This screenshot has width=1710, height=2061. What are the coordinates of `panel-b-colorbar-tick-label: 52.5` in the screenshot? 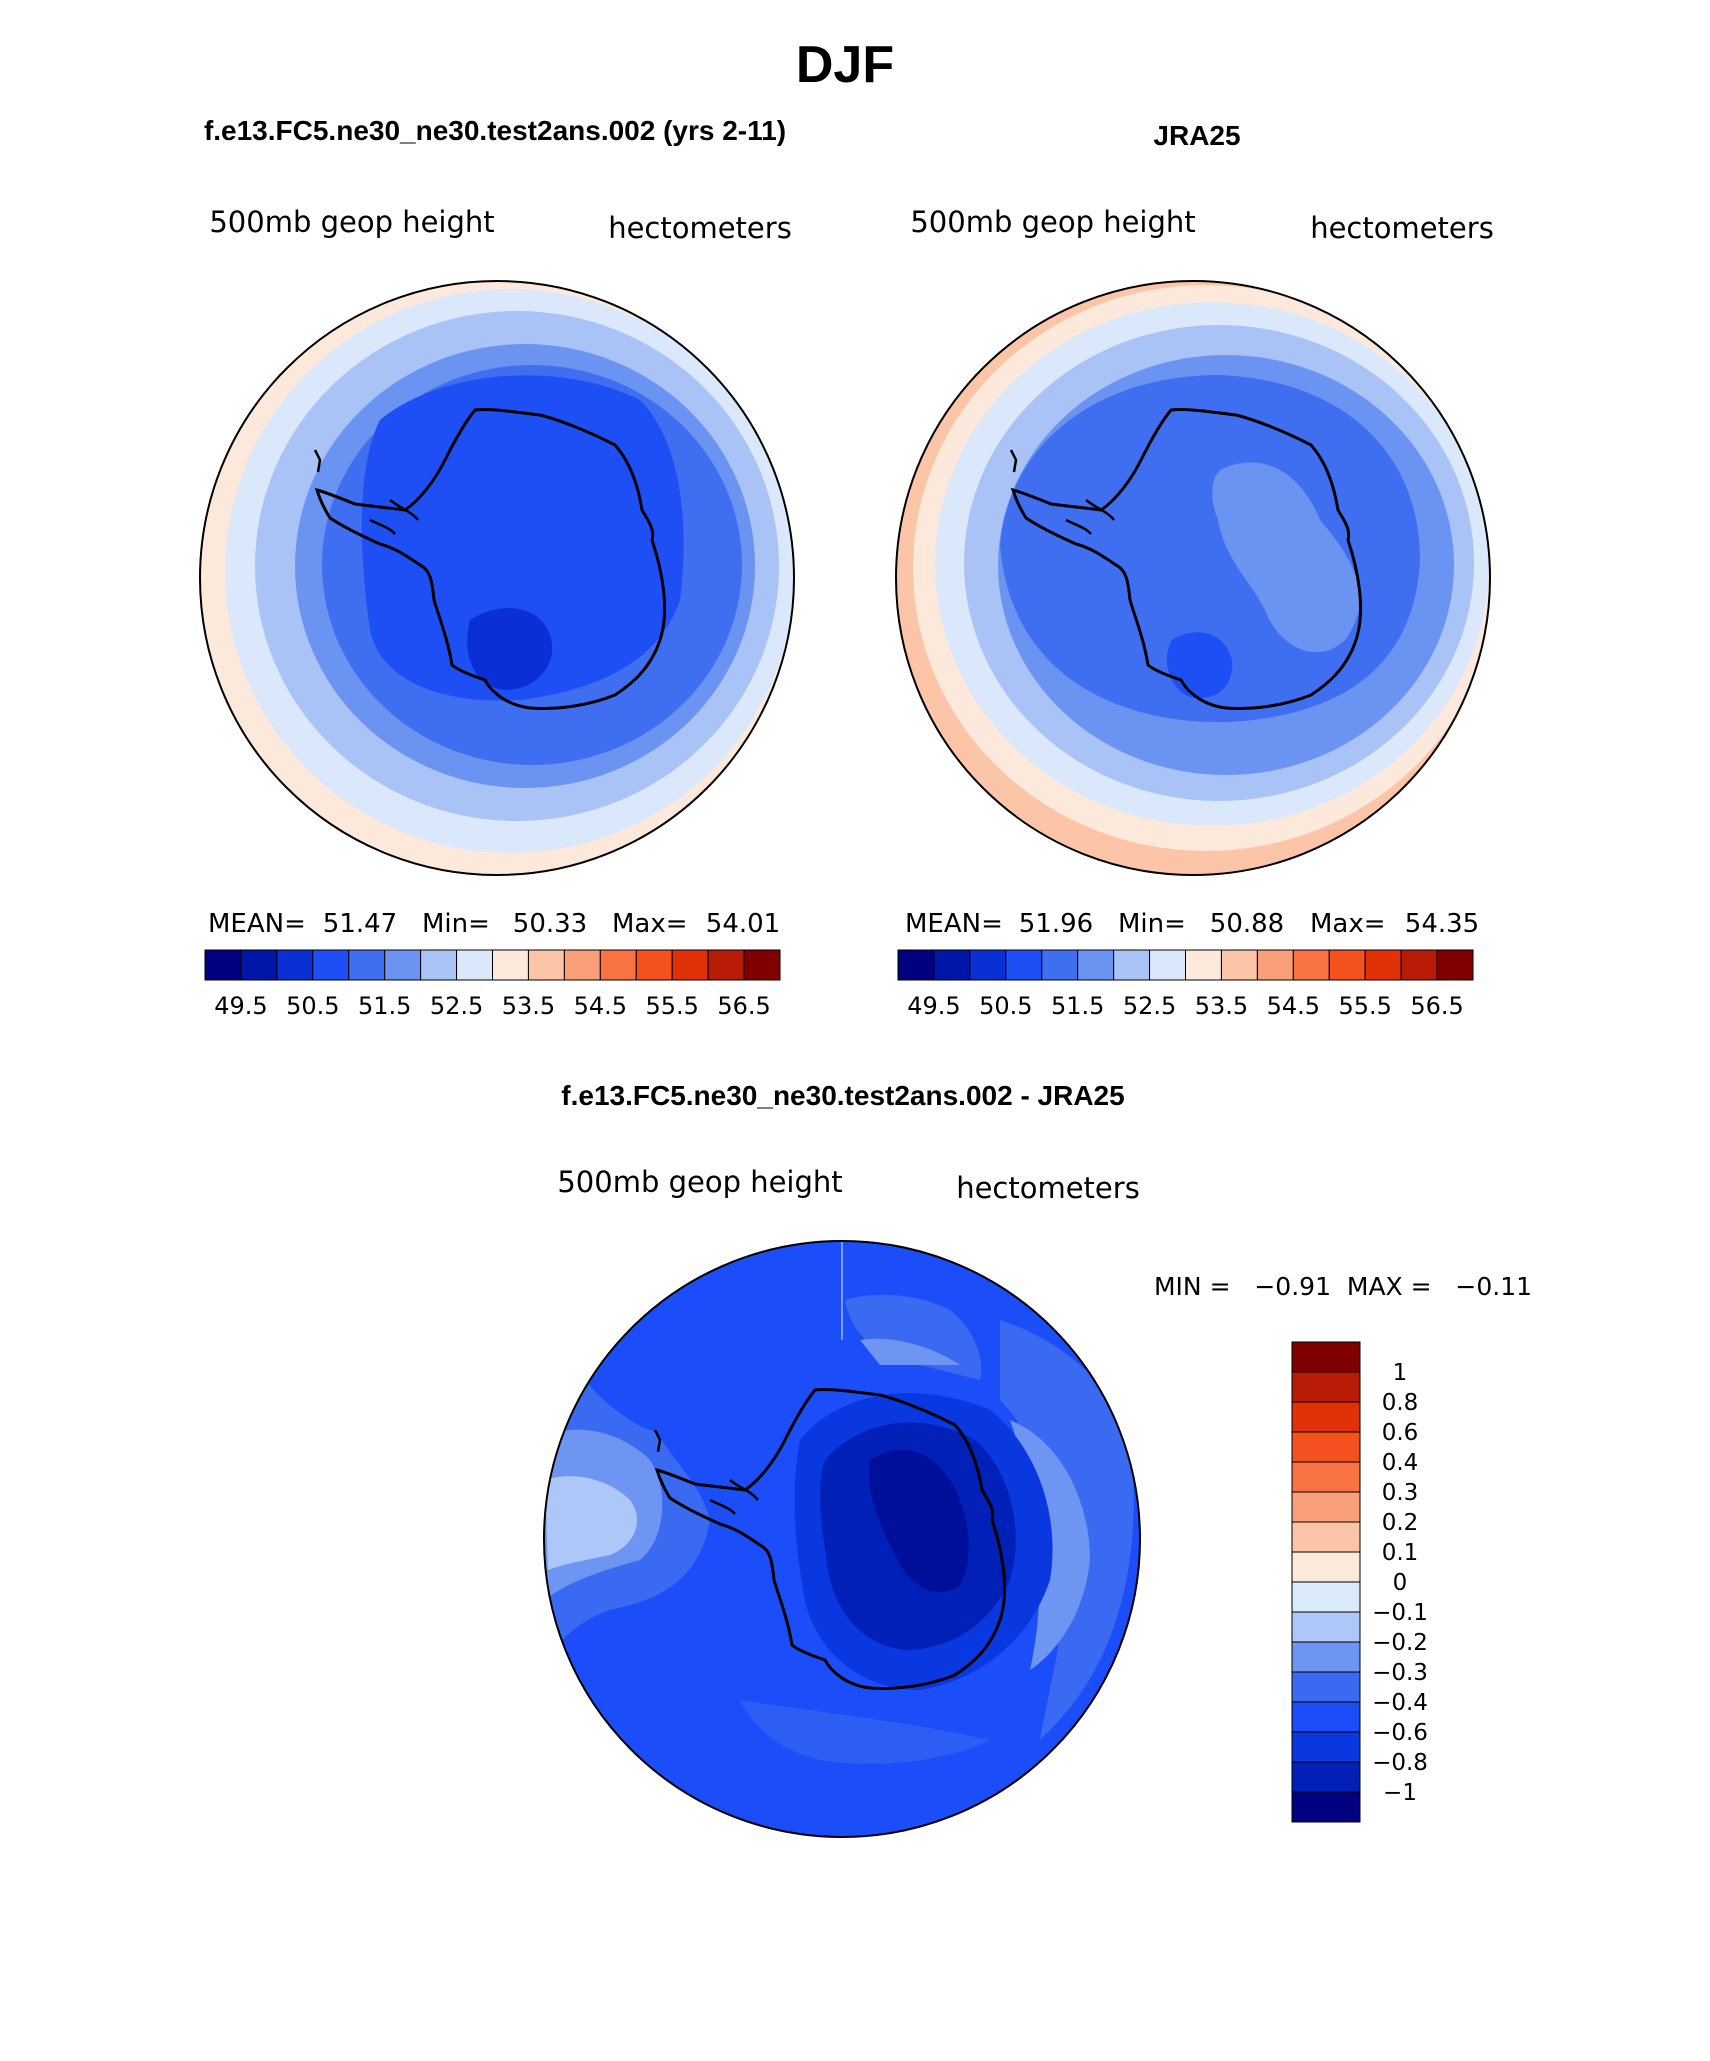 It's located at (1149, 1006).